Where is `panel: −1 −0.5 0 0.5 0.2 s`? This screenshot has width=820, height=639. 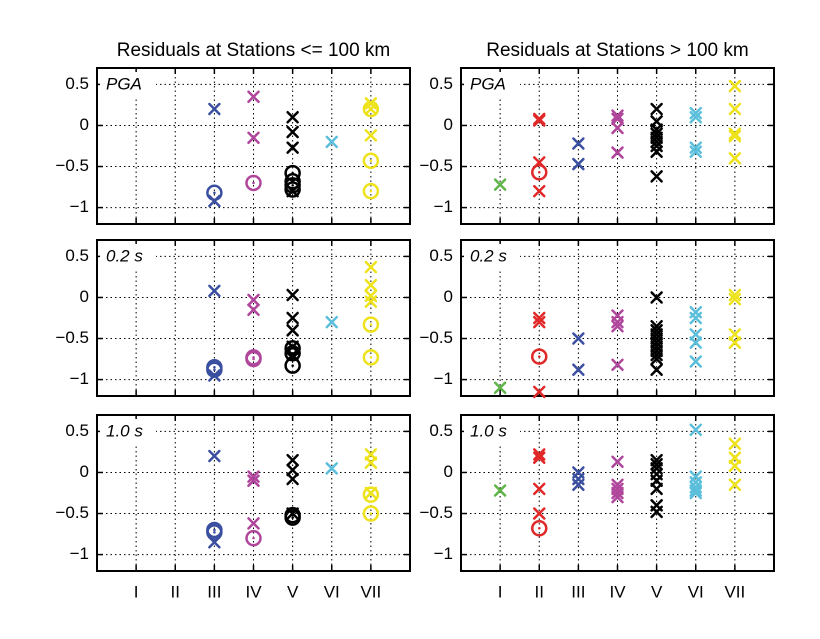 panel: −1 −0.5 0 0.5 0.2 s is located at coordinates (597, 319).